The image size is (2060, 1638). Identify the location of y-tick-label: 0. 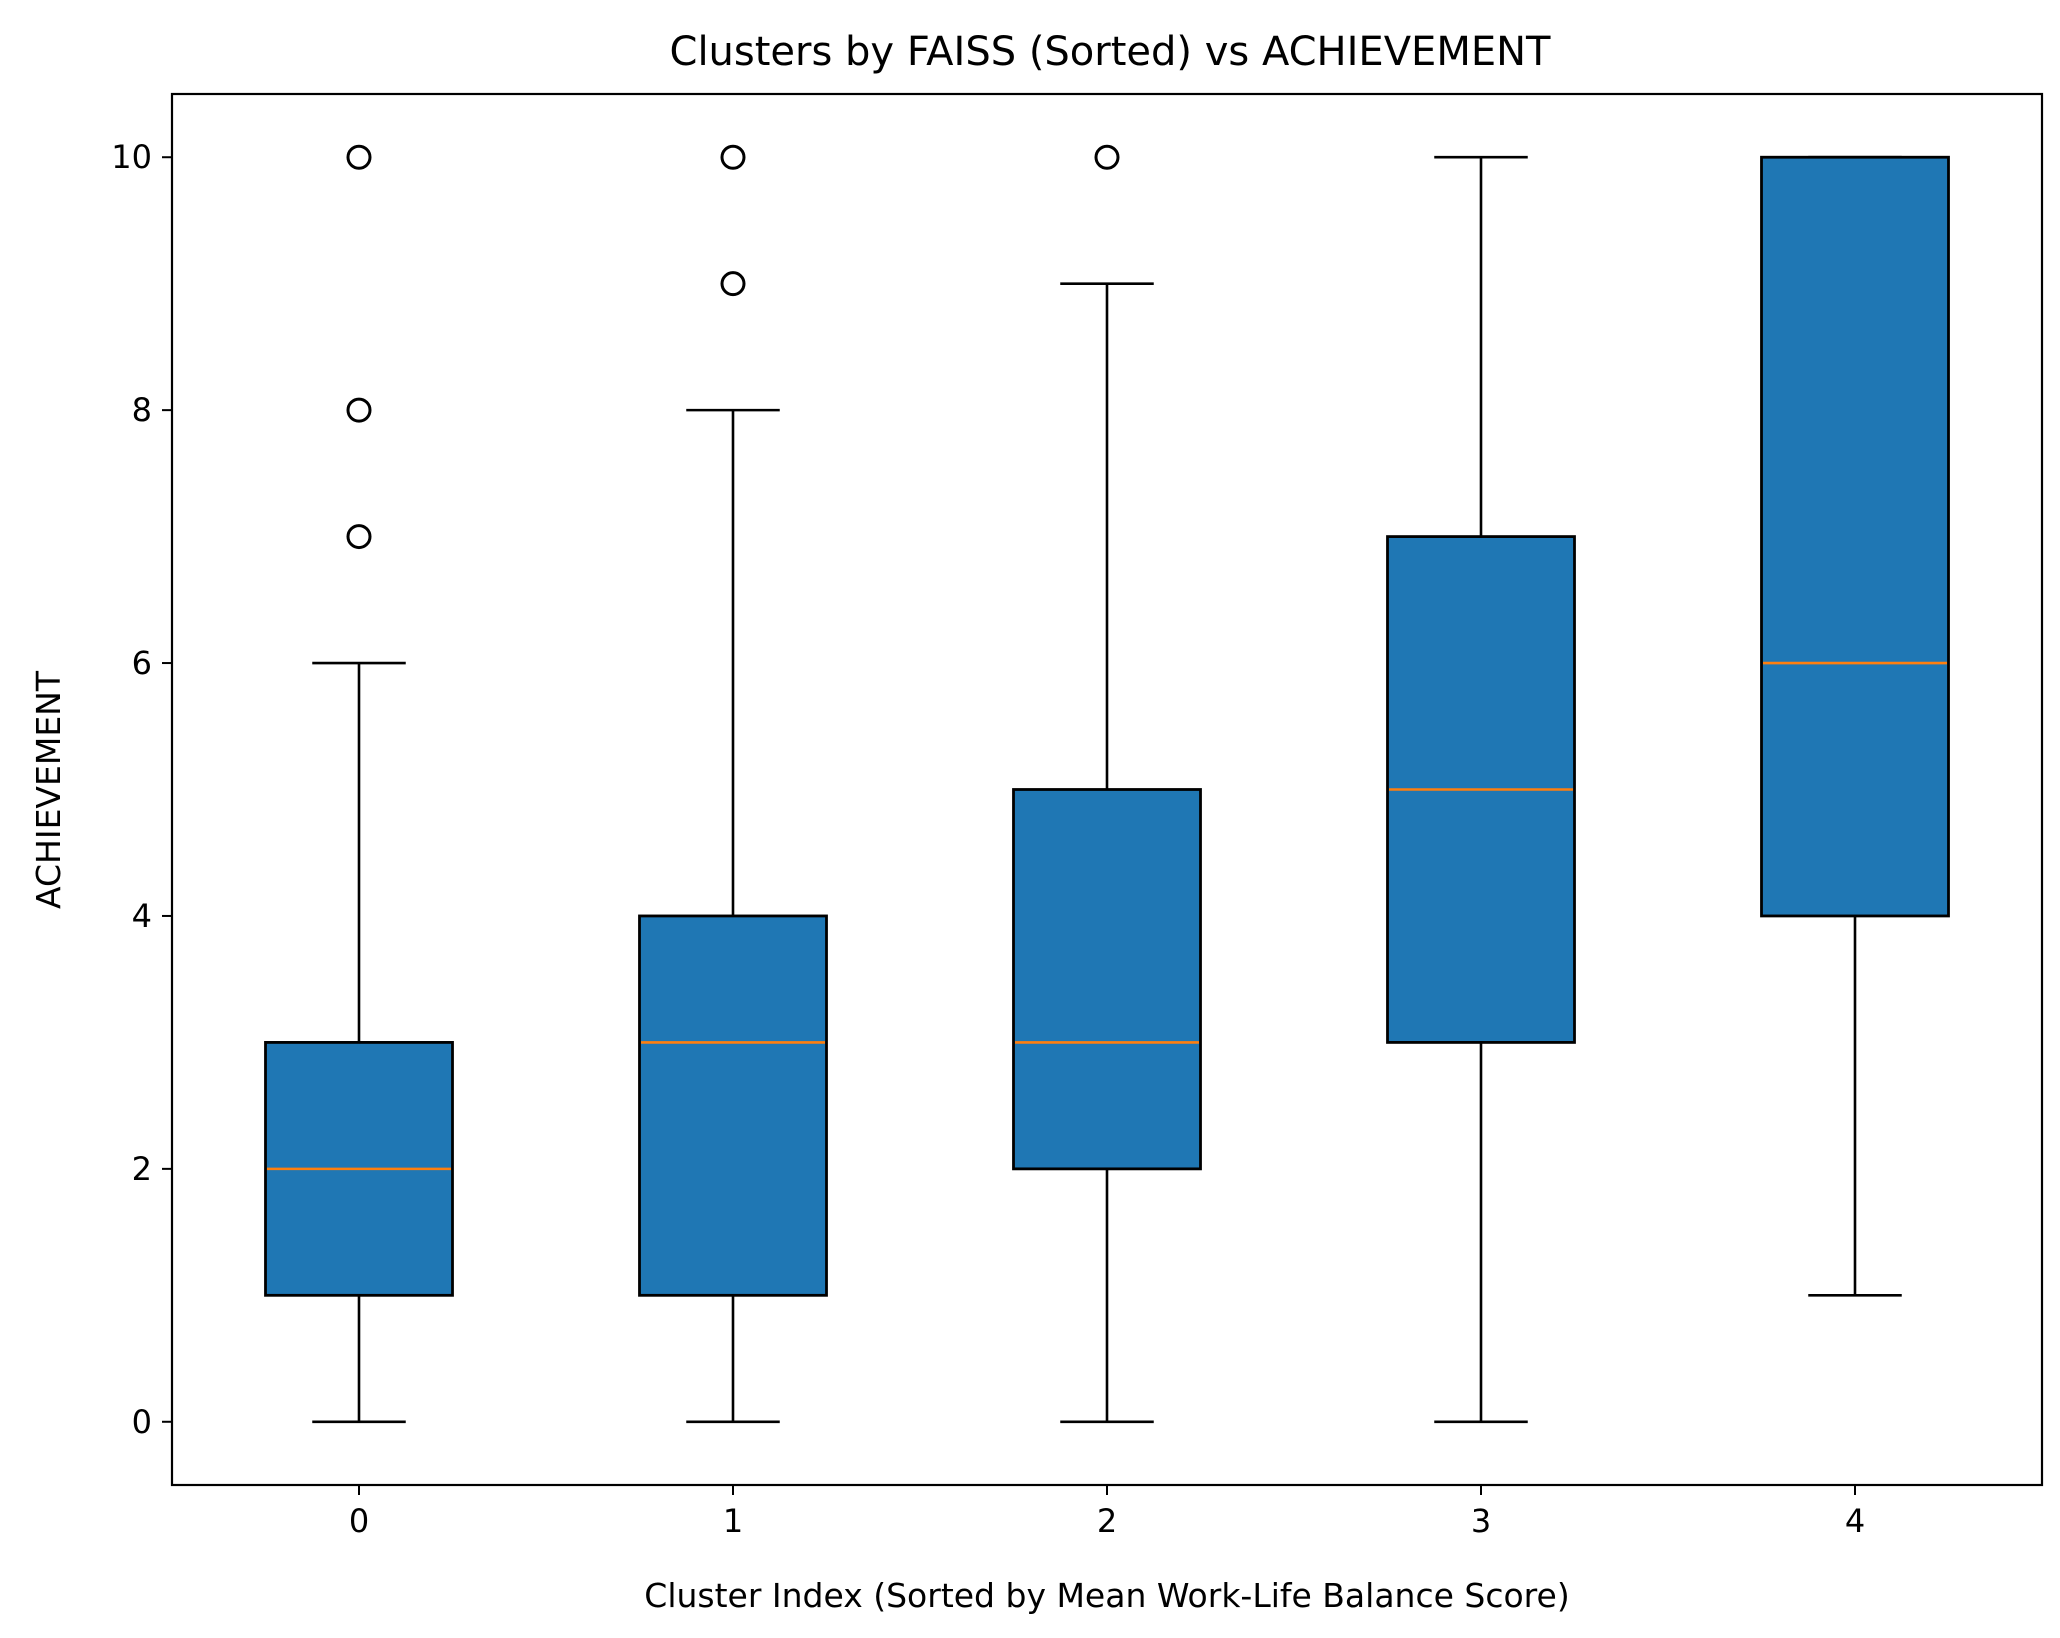
(142, 1422).